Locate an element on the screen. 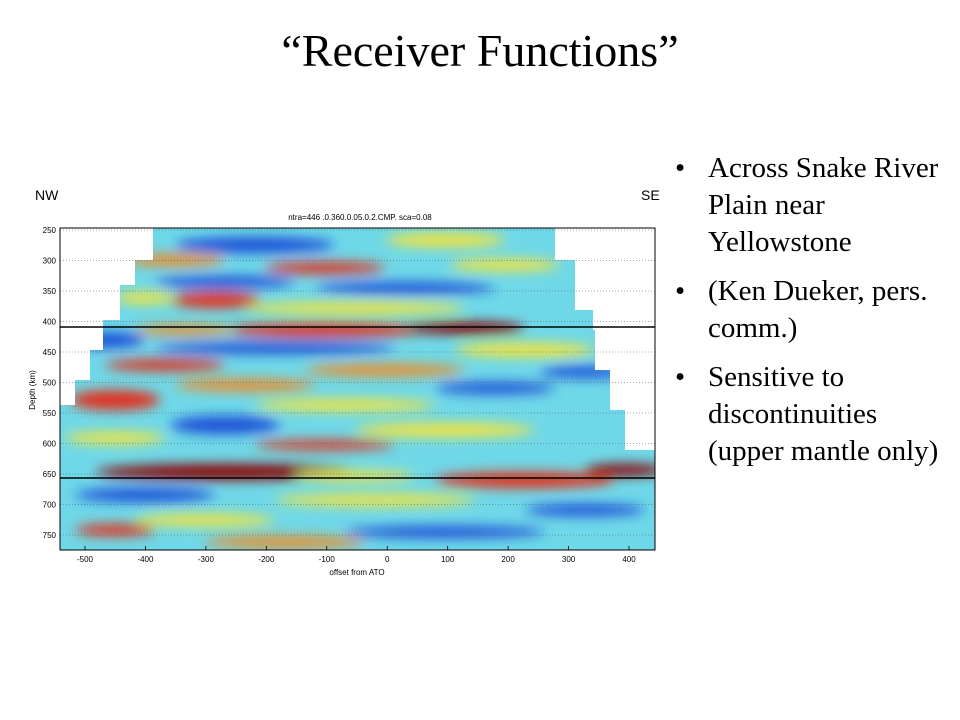 The width and height of the screenshot is (960, 720). x-tick-label: 100 is located at coordinates (448, 559).